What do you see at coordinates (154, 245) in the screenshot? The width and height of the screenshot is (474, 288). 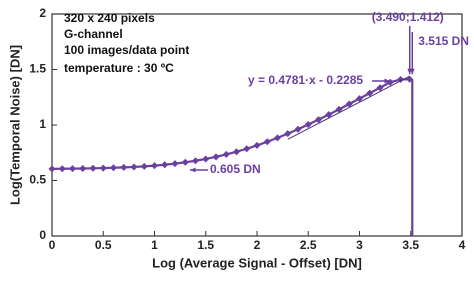 I see `x-tick-label: 1` at bounding box center [154, 245].